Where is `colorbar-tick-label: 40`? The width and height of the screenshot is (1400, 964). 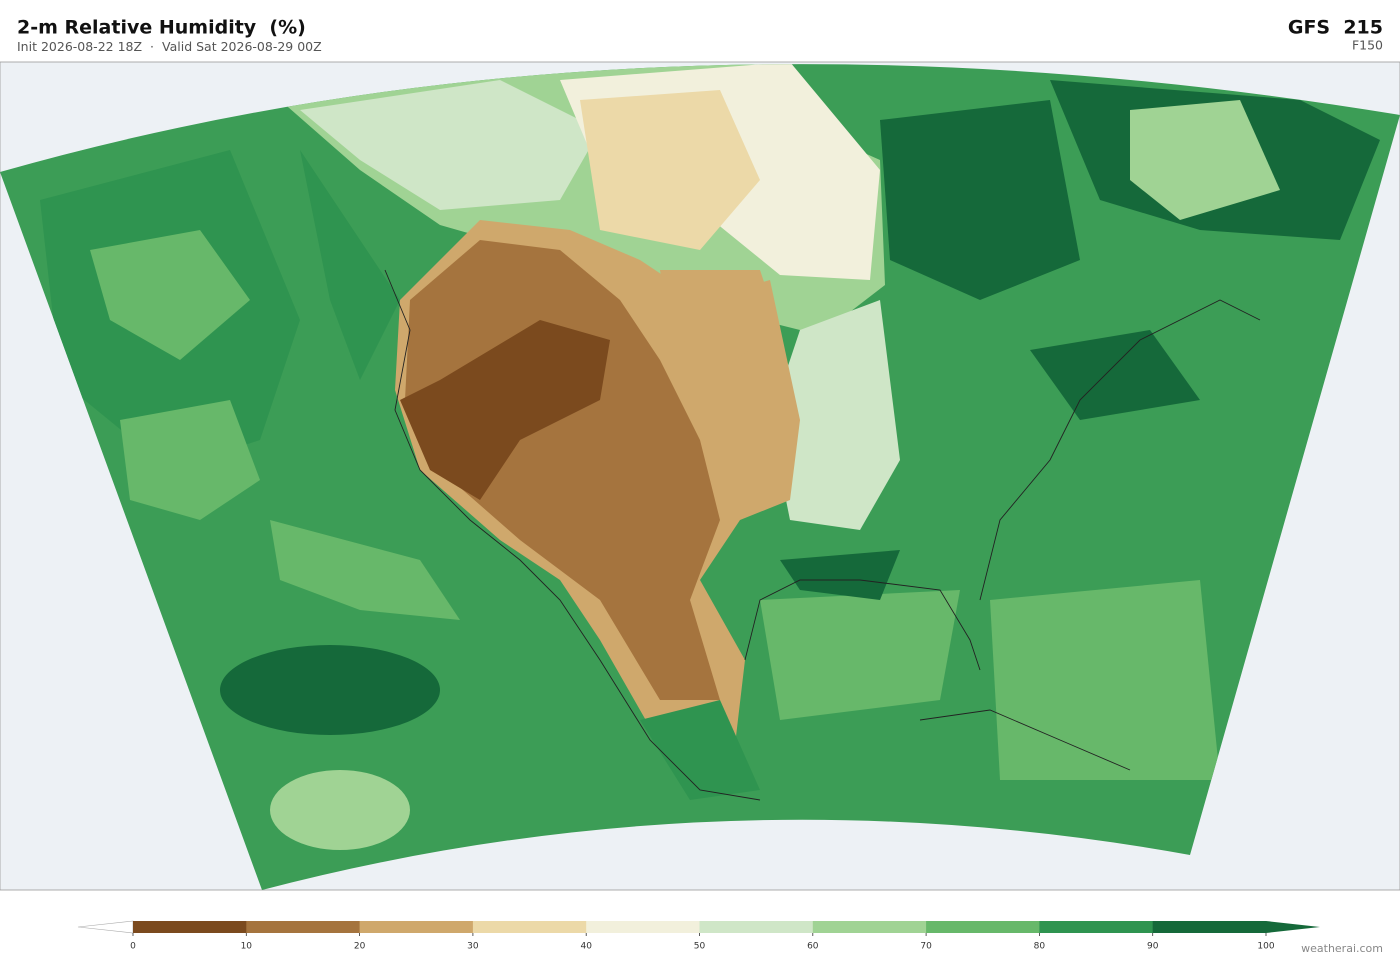 colorbar-tick-label: 40 is located at coordinates (586, 947).